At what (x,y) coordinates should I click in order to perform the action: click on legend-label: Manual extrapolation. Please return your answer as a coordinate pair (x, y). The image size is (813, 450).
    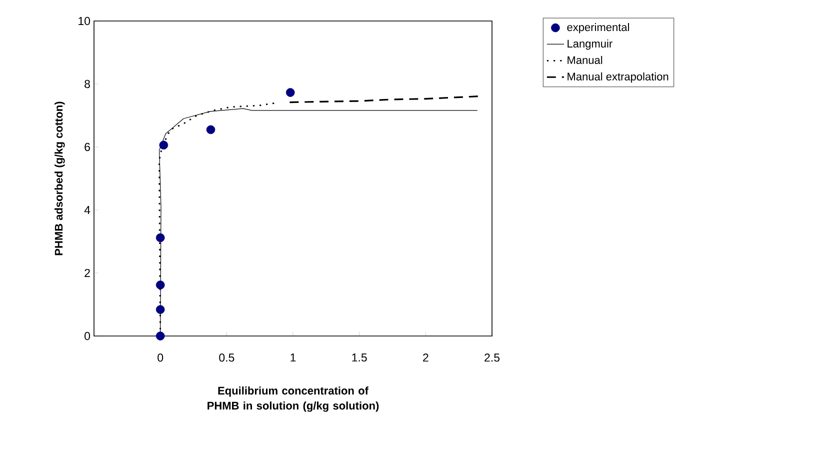
    Looking at the image, I should click on (618, 77).